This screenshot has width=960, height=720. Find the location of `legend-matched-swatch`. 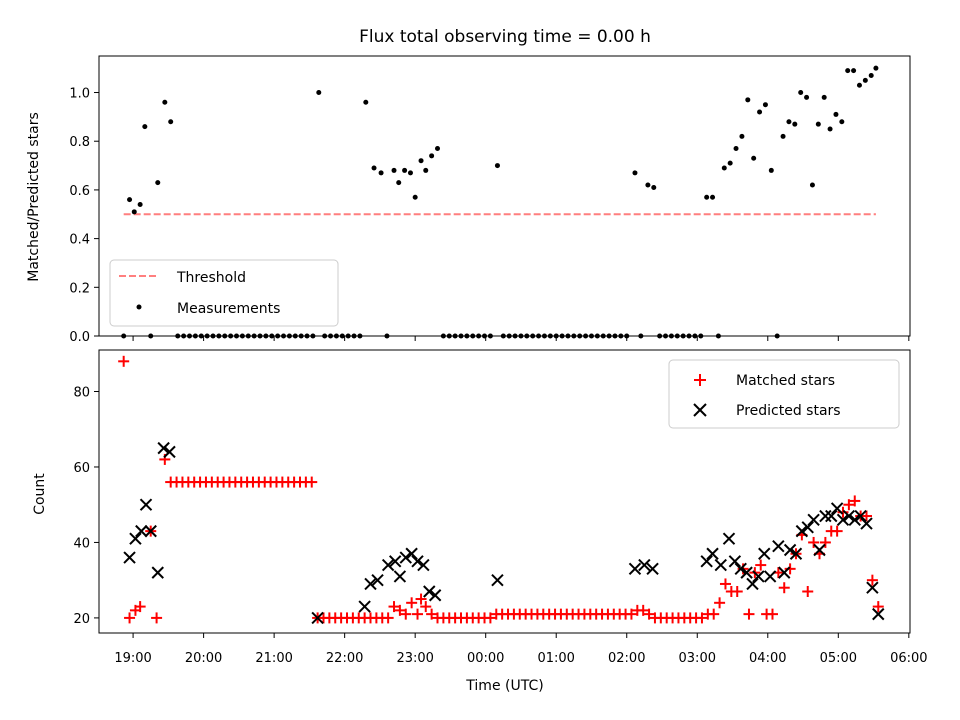

legend-matched-swatch is located at coordinates (700, 380).